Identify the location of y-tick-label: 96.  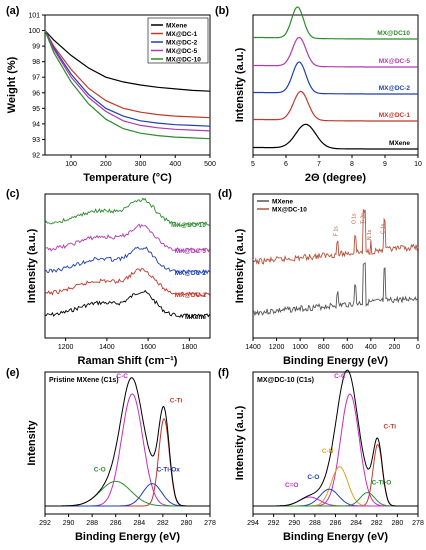
(36, 93).